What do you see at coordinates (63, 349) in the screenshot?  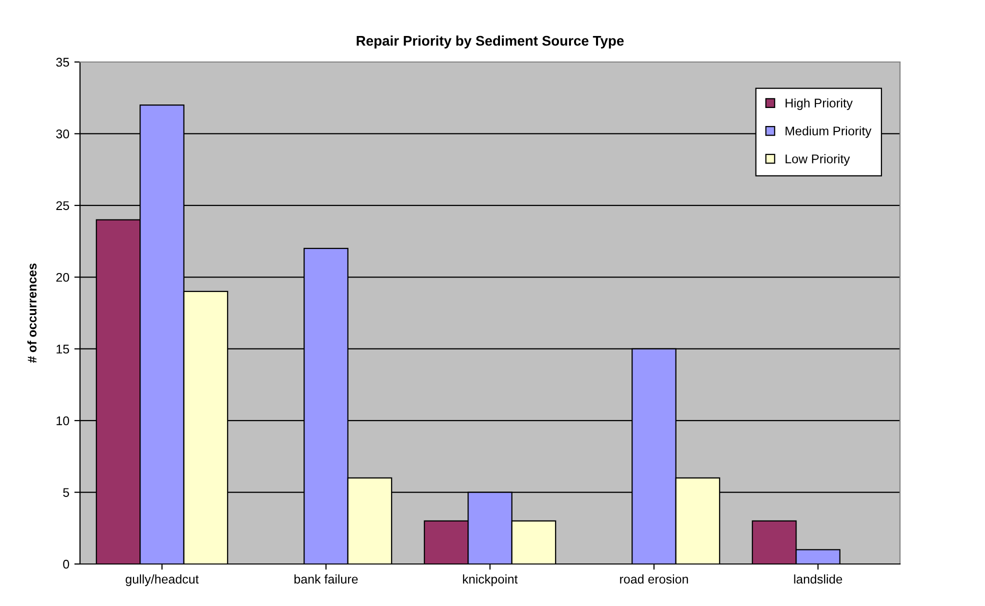 I see `y-tick-label: 15` at bounding box center [63, 349].